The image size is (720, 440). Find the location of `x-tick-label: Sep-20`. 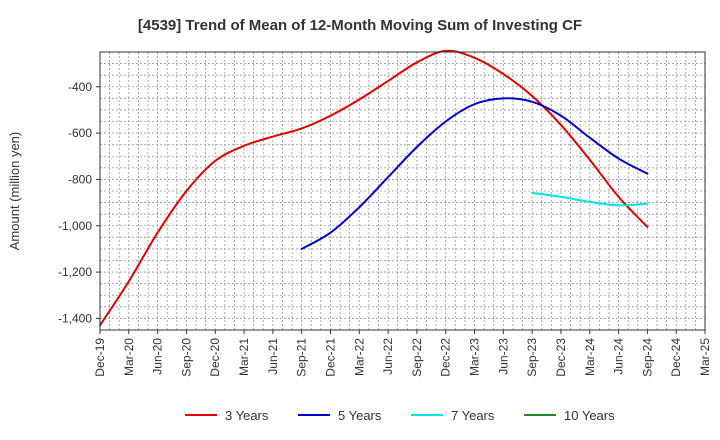

x-tick-label: Sep-20 is located at coordinates (186, 357).